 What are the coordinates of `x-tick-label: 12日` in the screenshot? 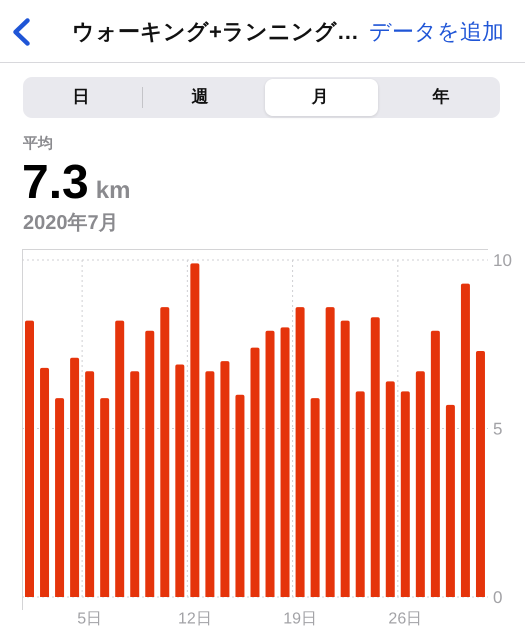 It's located at (195, 619).